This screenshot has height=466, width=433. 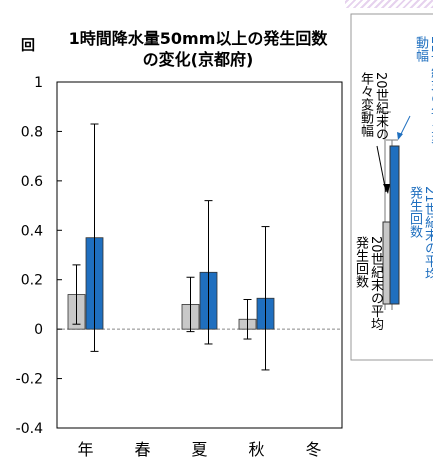 I want to click on legend-20-range-arrowhead, so click(x=386, y=189).